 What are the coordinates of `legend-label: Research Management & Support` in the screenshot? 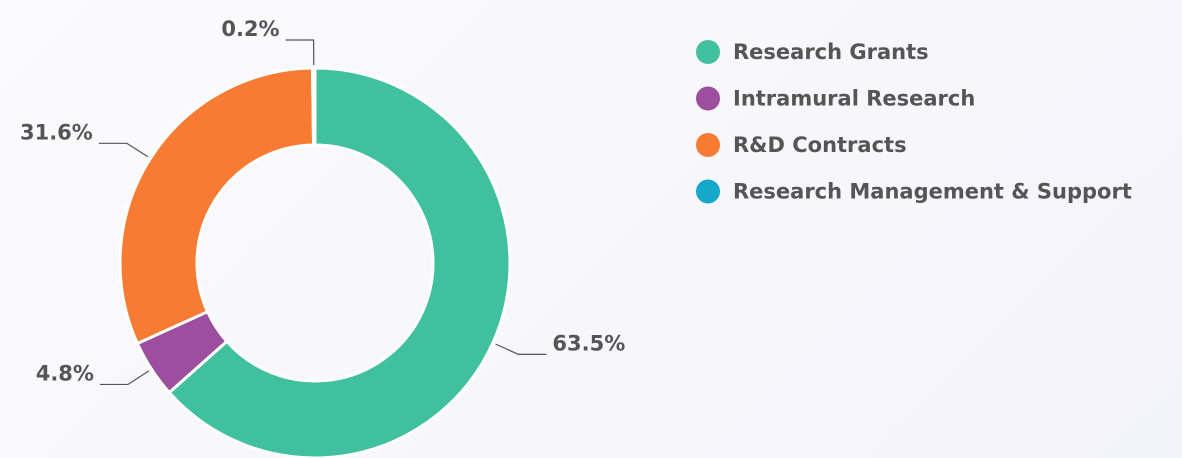 It's located at (932, 192).